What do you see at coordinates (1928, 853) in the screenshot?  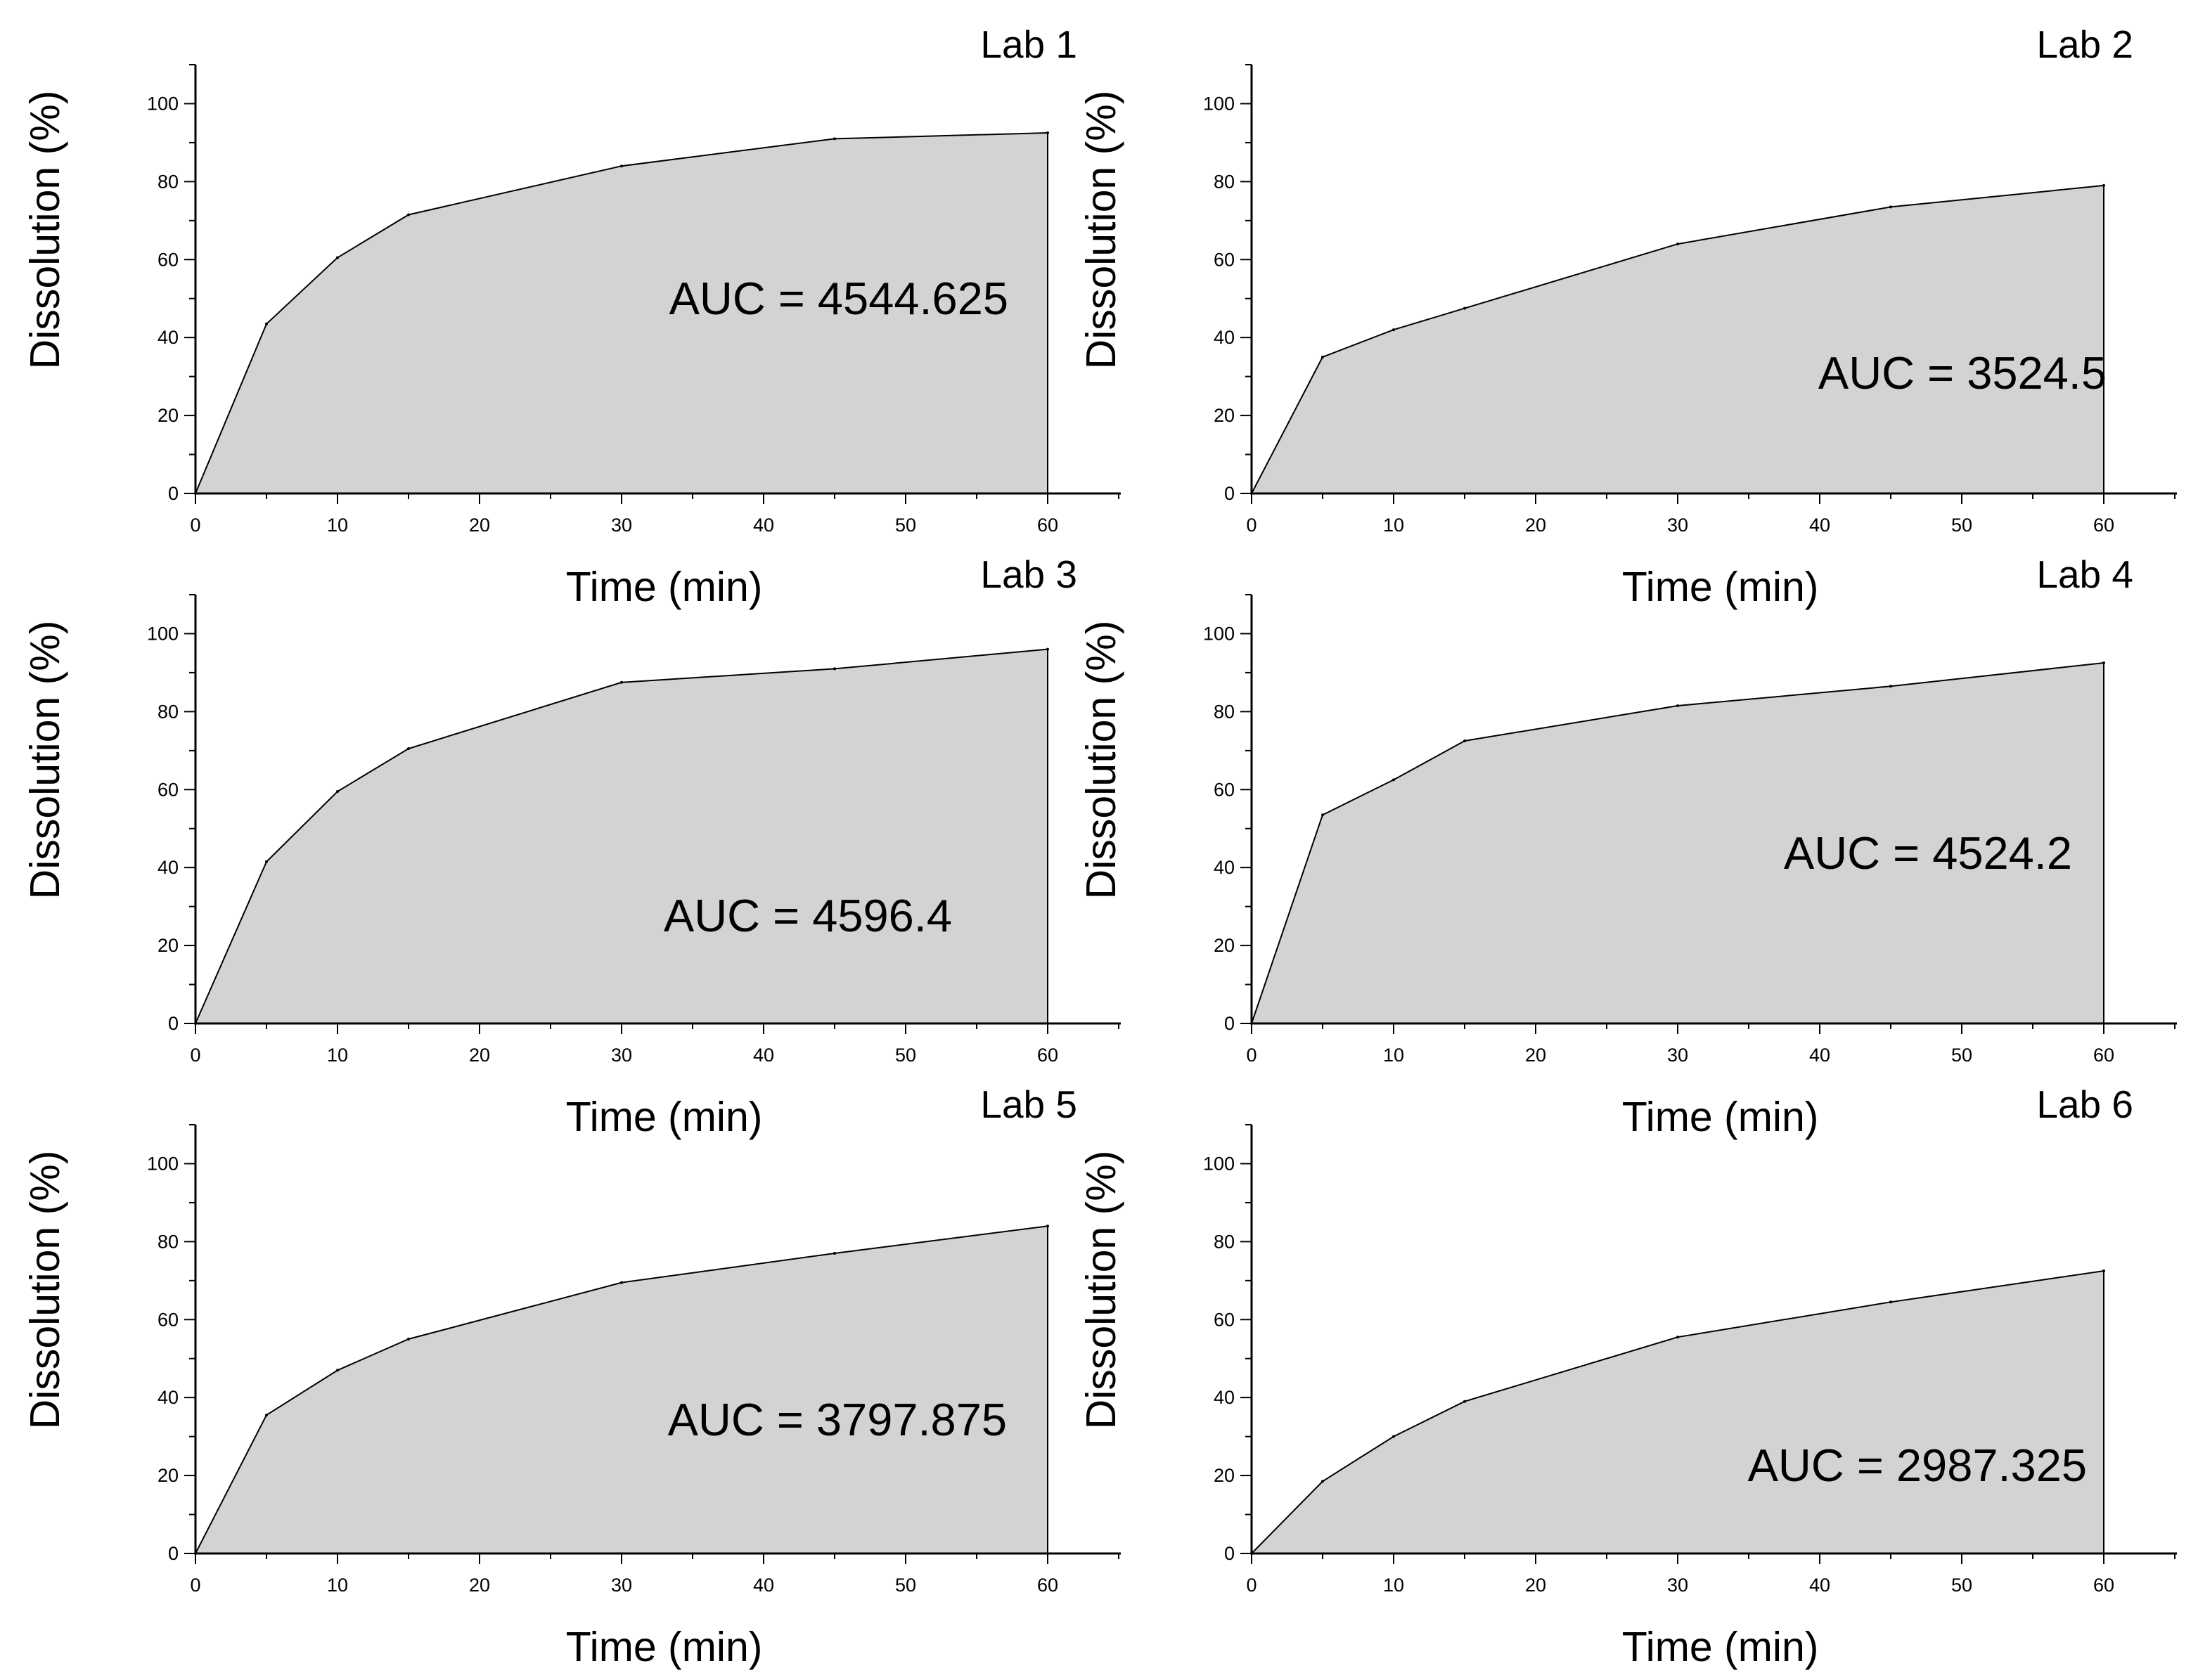 I see `auc-annotation: AUC = 4524.2` at bounding box center [1928, 853].